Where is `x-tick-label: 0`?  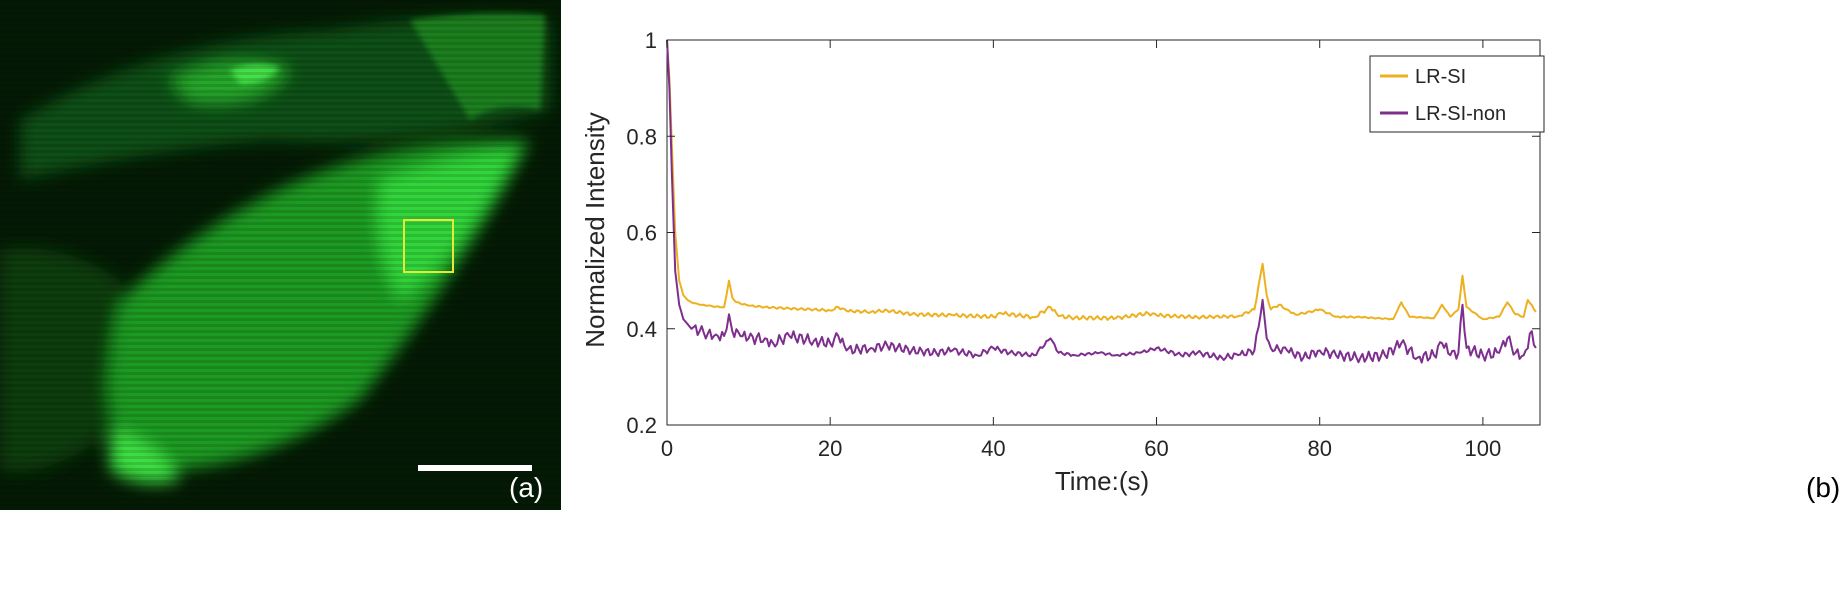 x-tick-label: 0 is located at coordinates (667, 448).